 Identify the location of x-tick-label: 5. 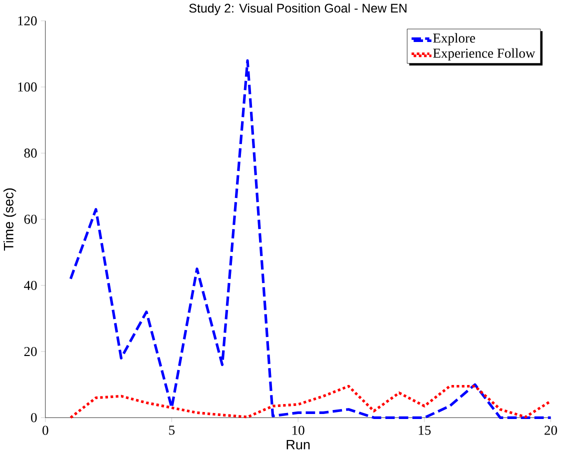
(172, 430).